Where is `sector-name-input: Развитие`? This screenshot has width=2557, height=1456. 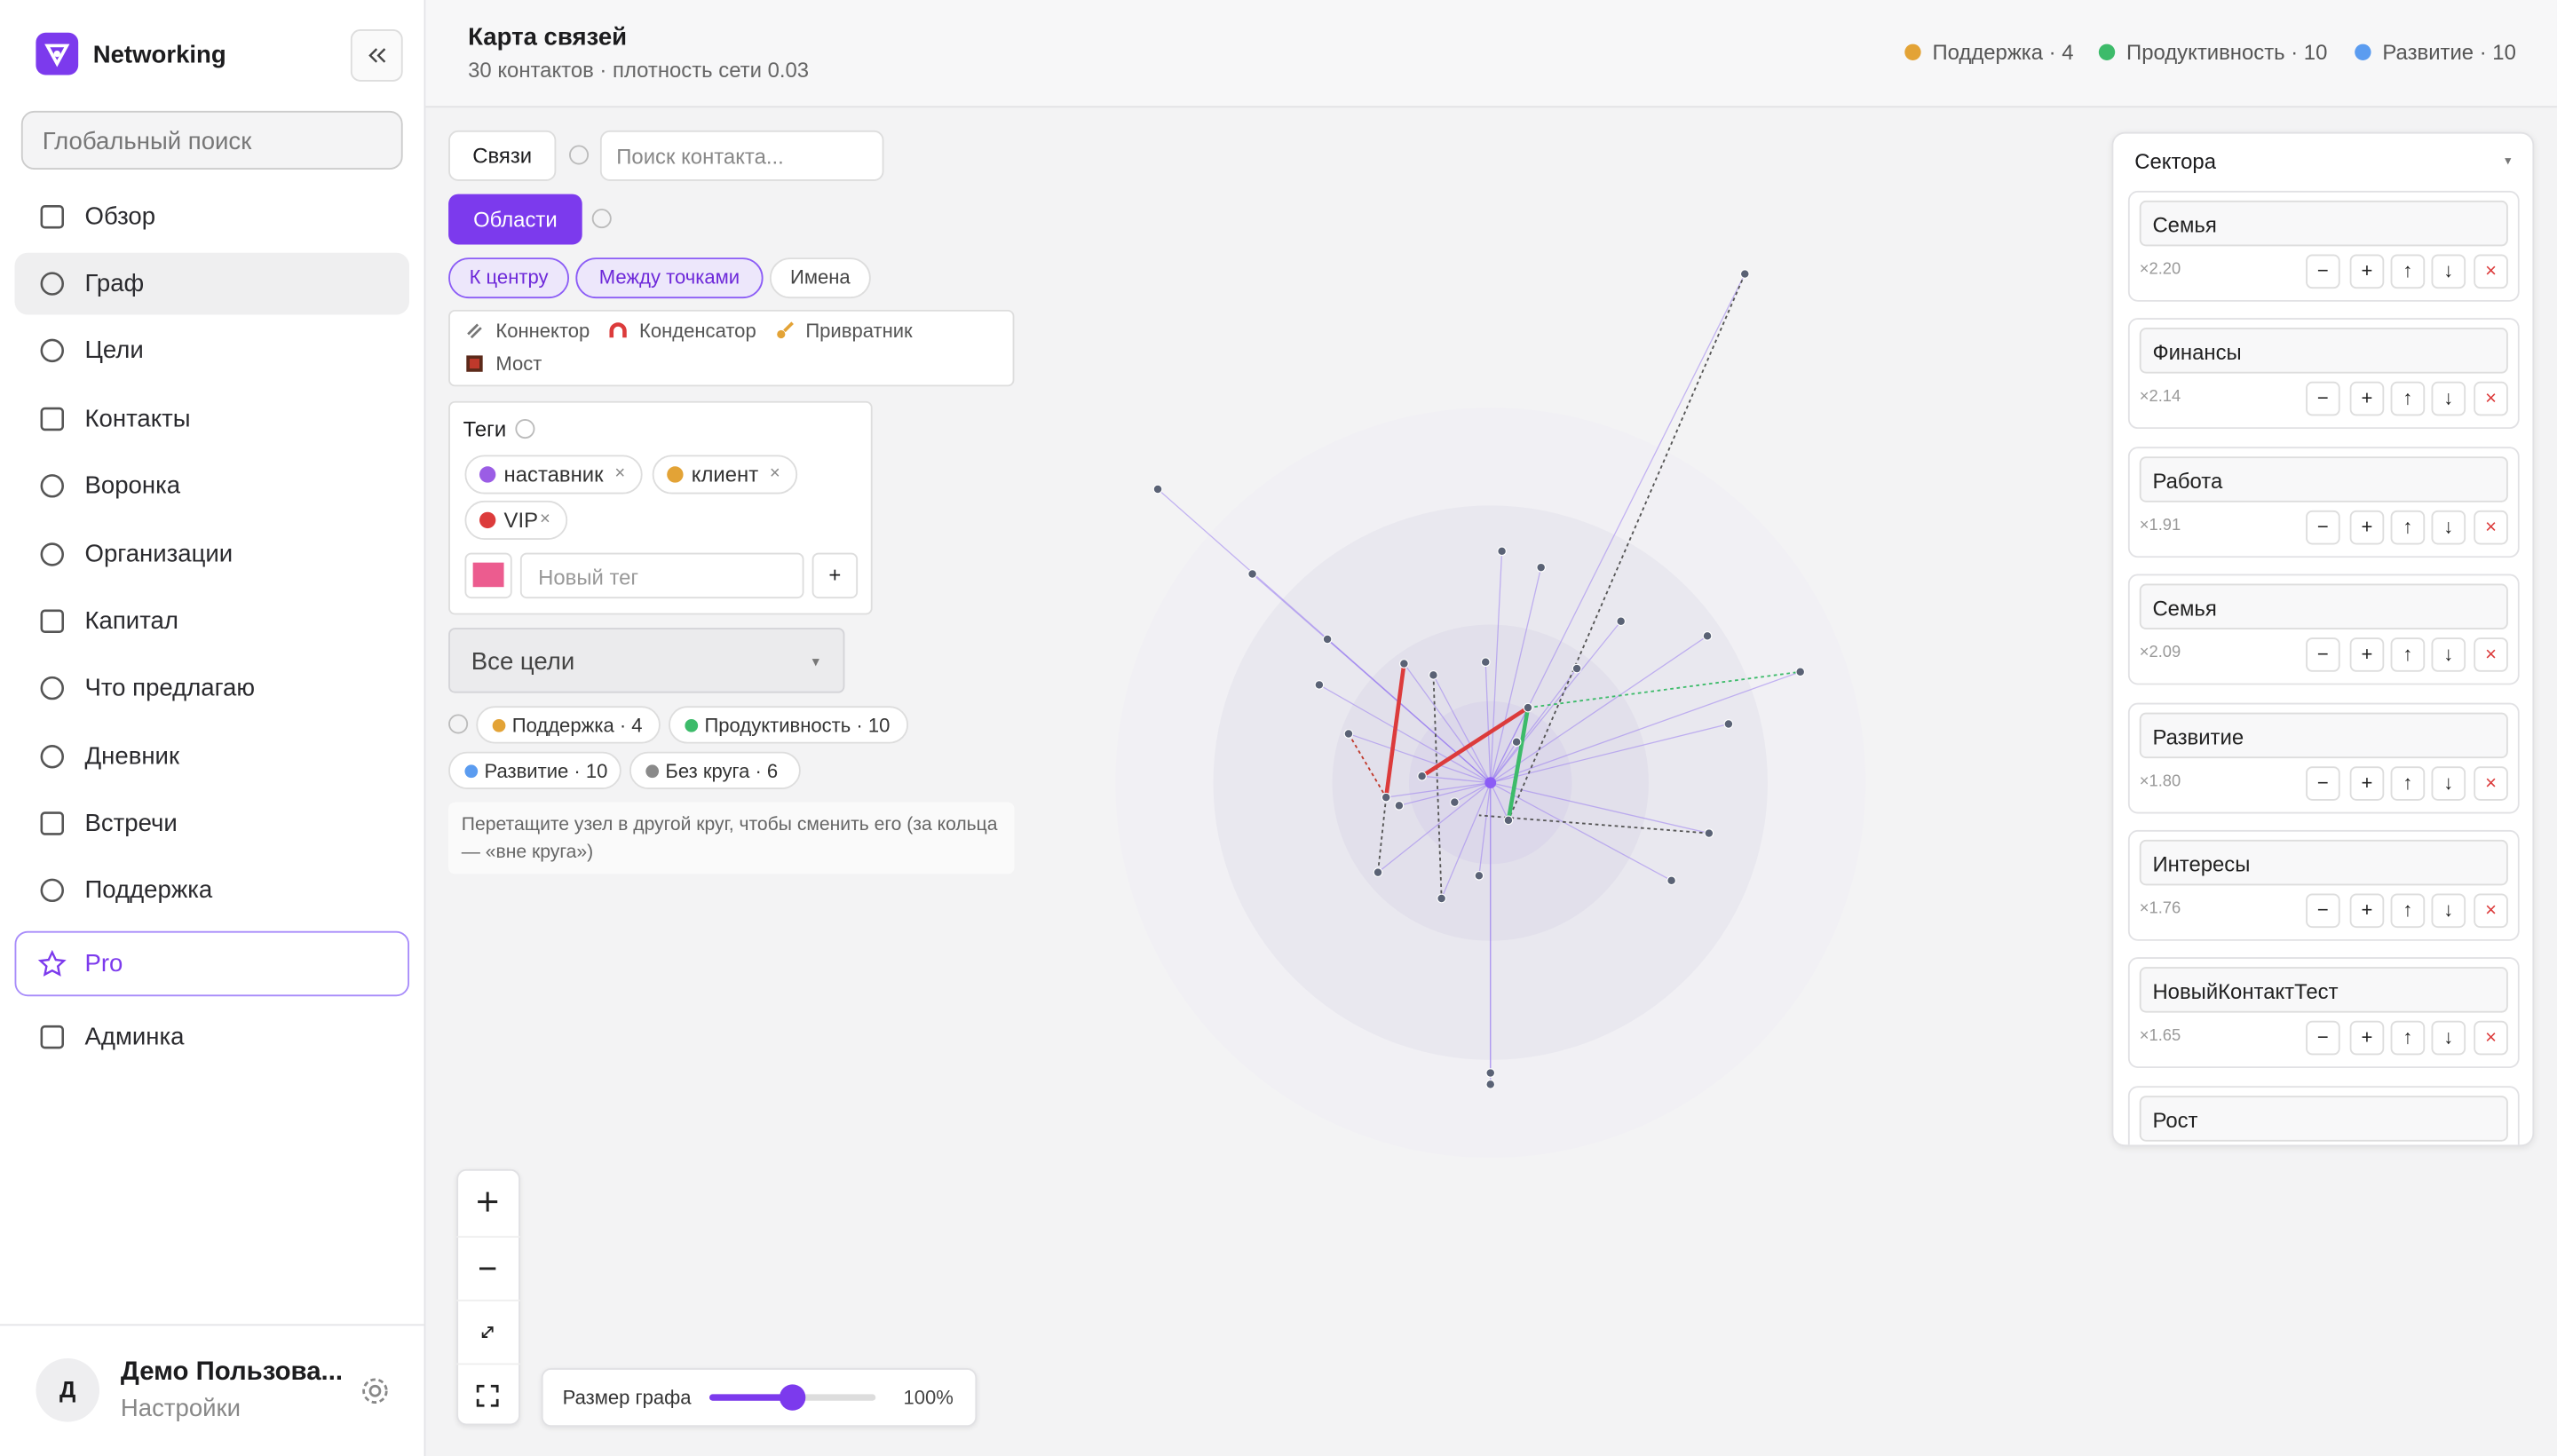
sector-name-input: Развитие is located at coordinates (2323, 734).